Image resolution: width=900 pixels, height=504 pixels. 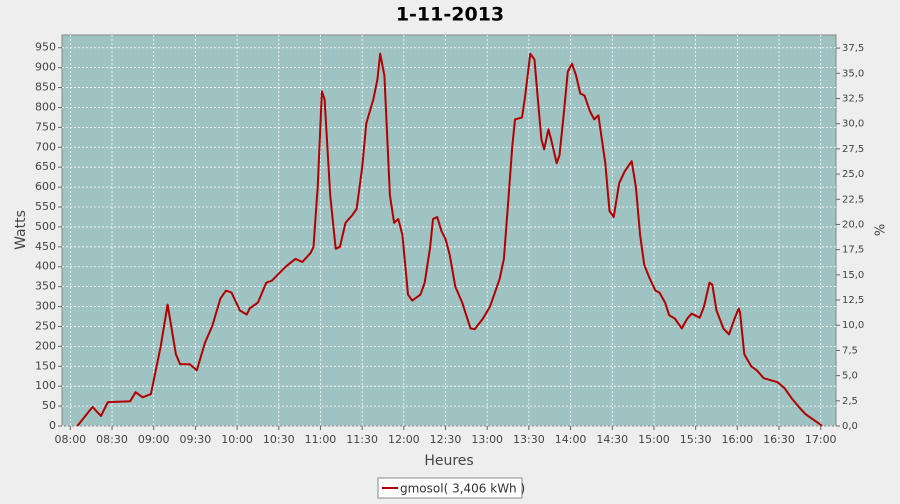 What do you see at coordinates (696, 439) in the screenshot?
I see `x-tick-label: 15:30` at bounding box center [696, 439].